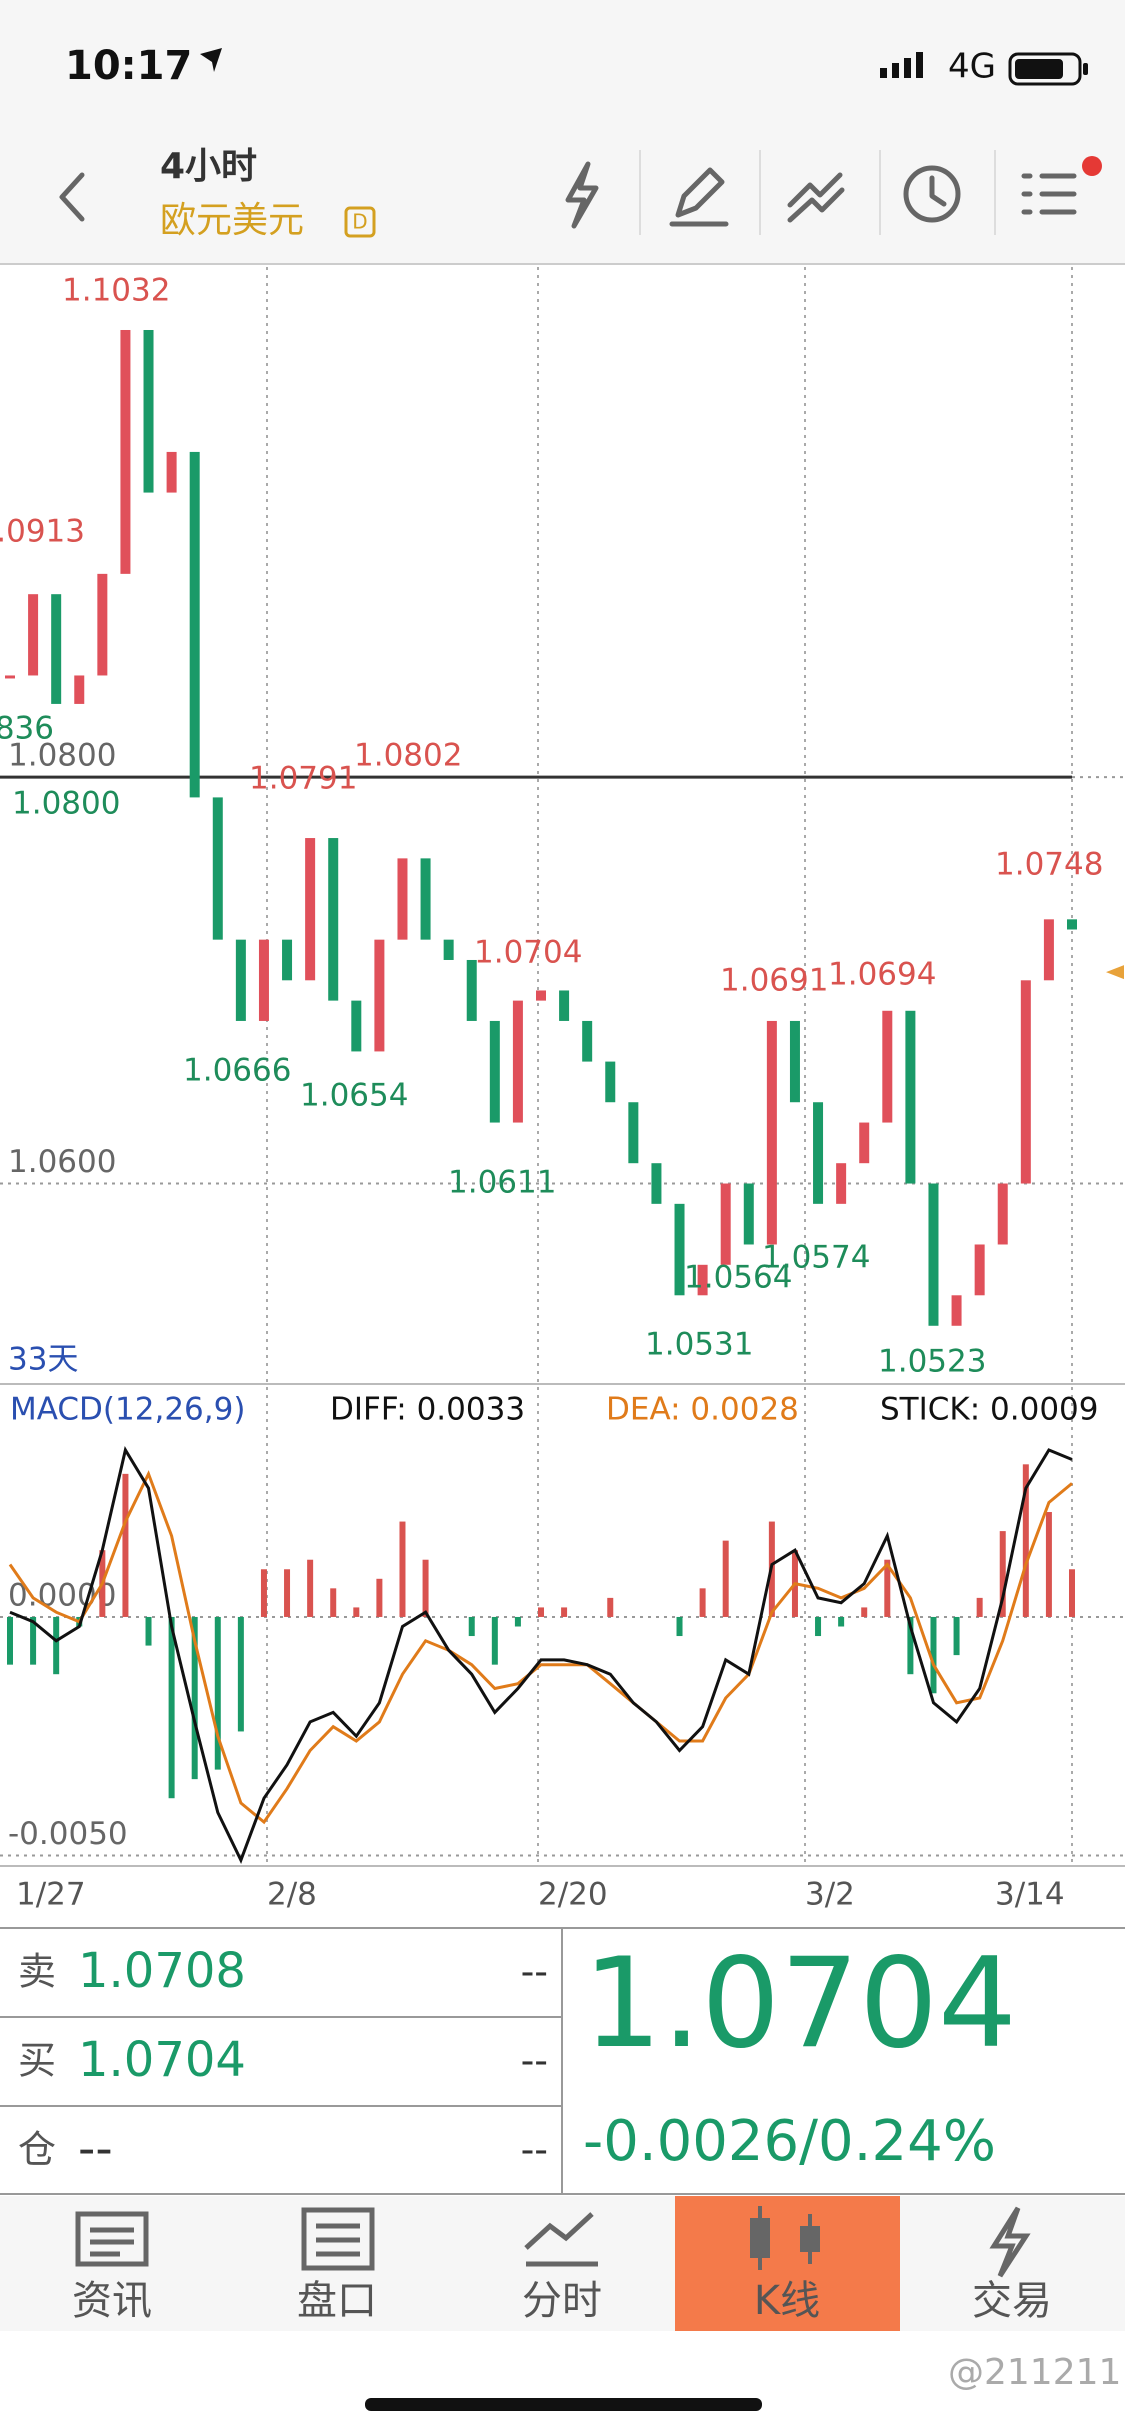 The image size is (1125, 2436). What do you see at coordinates (37, 1972) in the screenshot?
I see `quote-side: 卖` at bounding box center [37, 1972].